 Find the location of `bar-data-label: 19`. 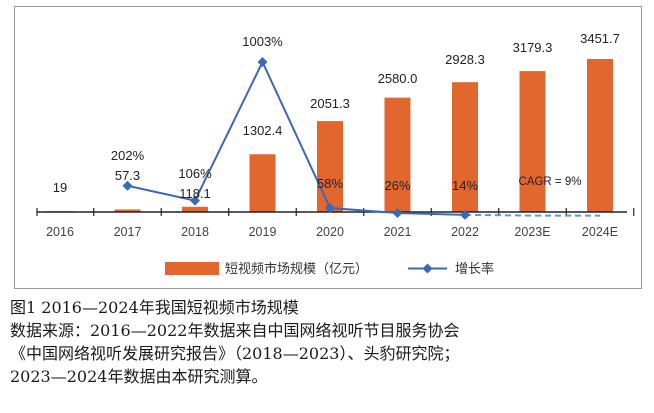

bar-data-label: 19 is located at coordinates (60, 187).